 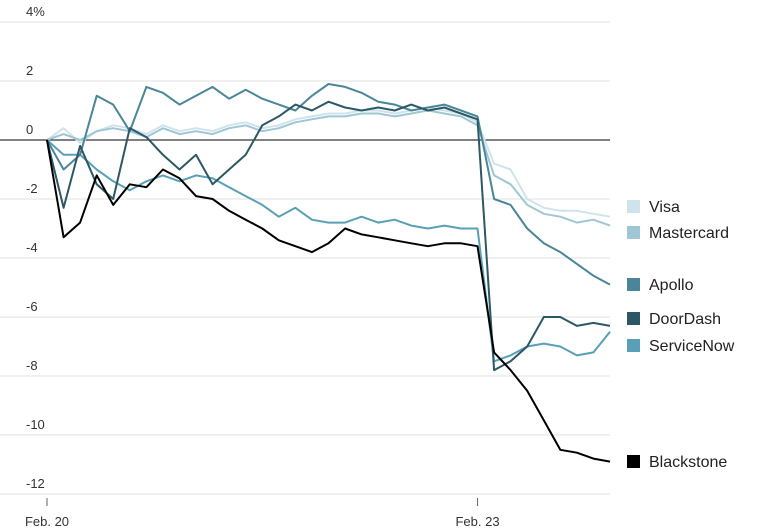 What do you see at coordinates (32, 306) in the screenshot?
I see `y-tick-label: -6` at bounding box center [32, 306].